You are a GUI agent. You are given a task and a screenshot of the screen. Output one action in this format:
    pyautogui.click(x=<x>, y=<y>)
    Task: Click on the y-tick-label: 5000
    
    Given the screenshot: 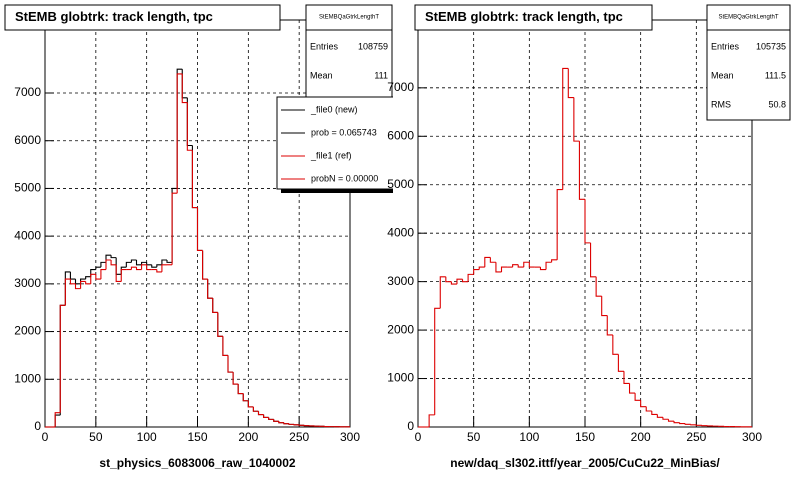 What is the action you would take?
    pyautogui.click(x=27, y=188)
    